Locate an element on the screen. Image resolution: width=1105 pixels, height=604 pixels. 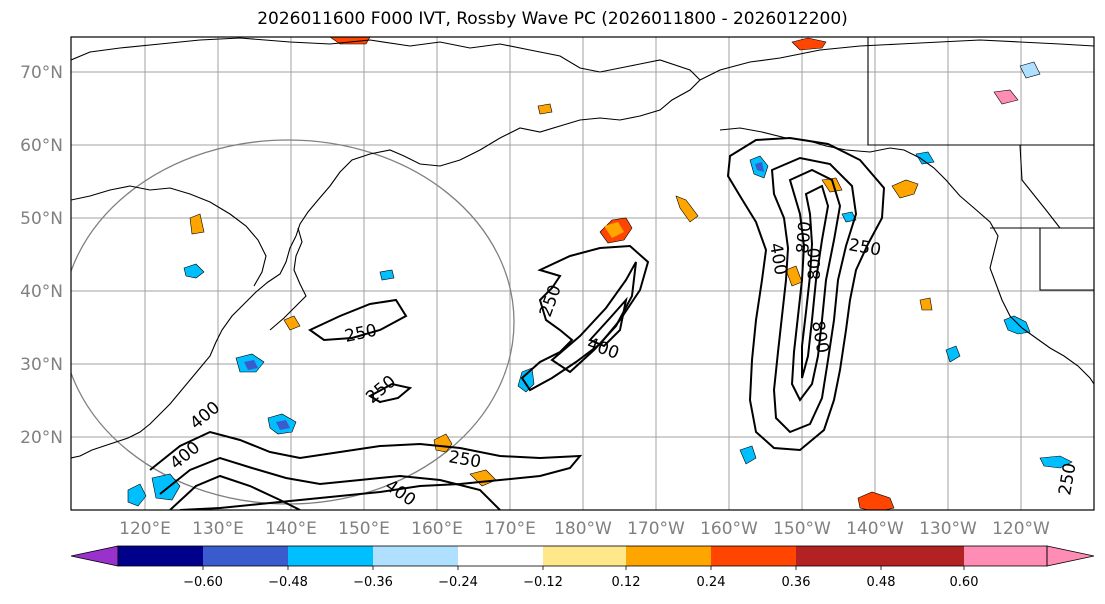
colorbar-tick-label: 0.60 is located at coordinates (964, 582).